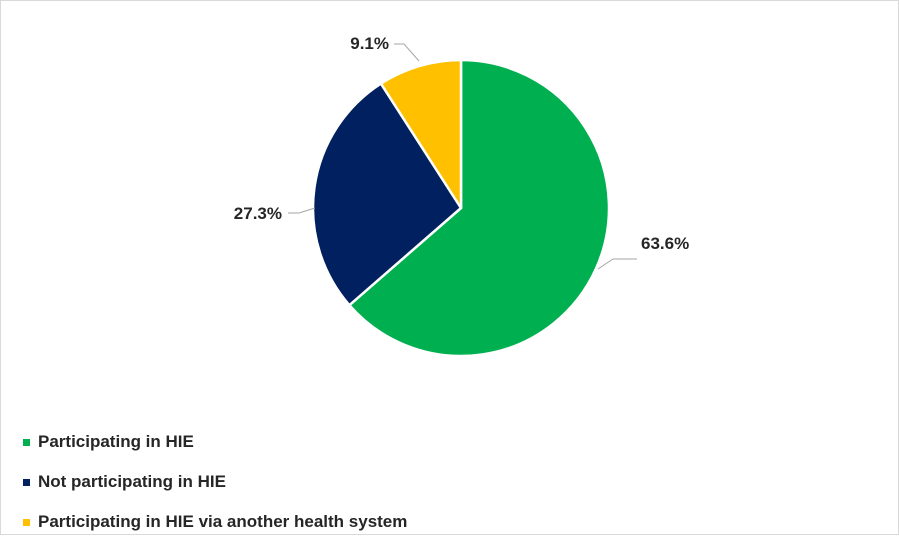 This screenshot has width=899, height=549. Describe the element at coordinates (665, 243) in the screenshot. I see `data-label: 63.6%` at that location.